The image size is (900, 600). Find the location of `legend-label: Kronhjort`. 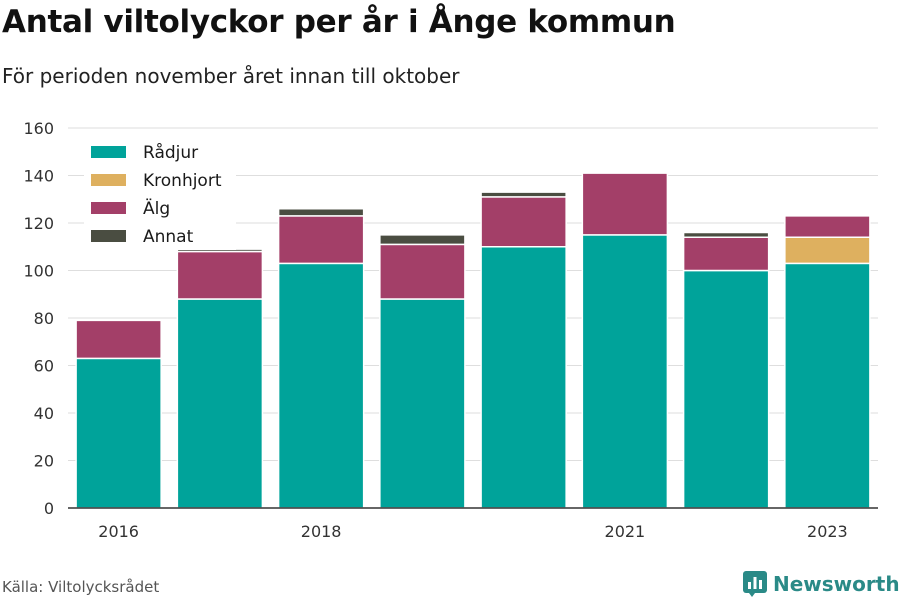

legend-label: Kronhjort is located at coordinates (182, 181).